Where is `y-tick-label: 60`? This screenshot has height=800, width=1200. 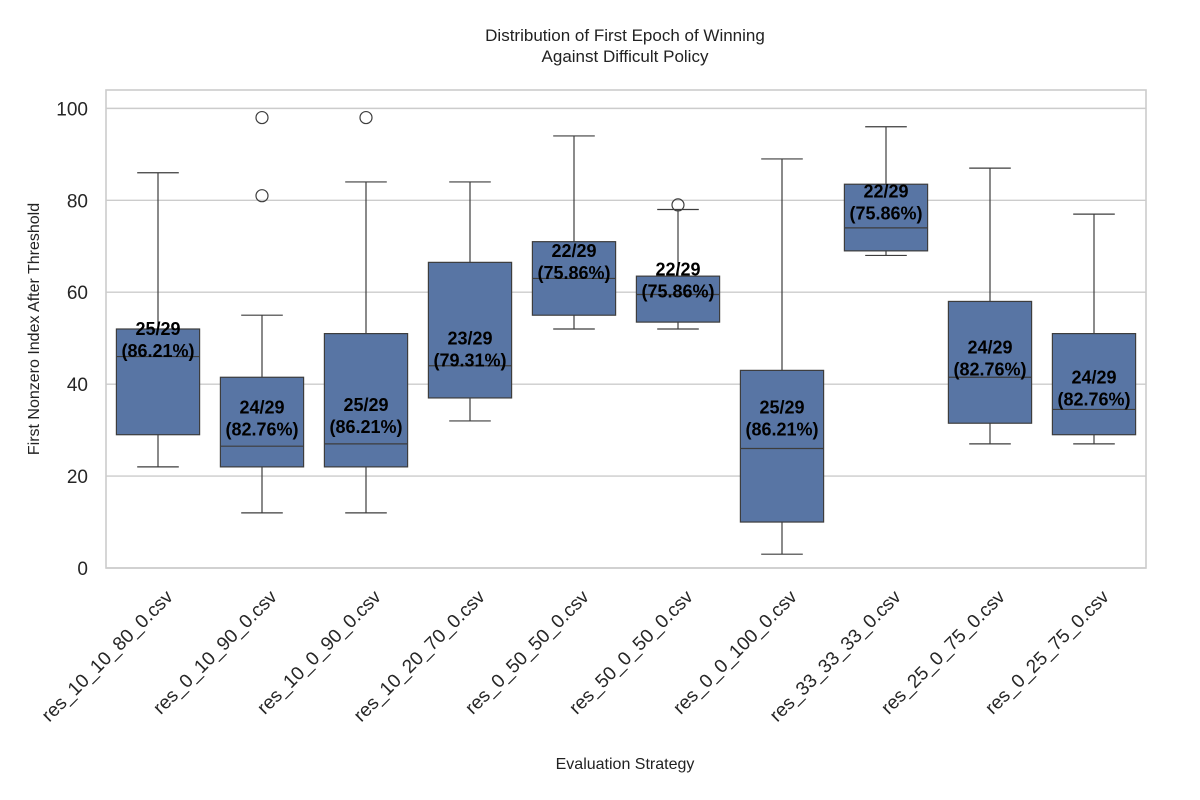
y-tick-label: 60 is located at coordinates (77, 293).